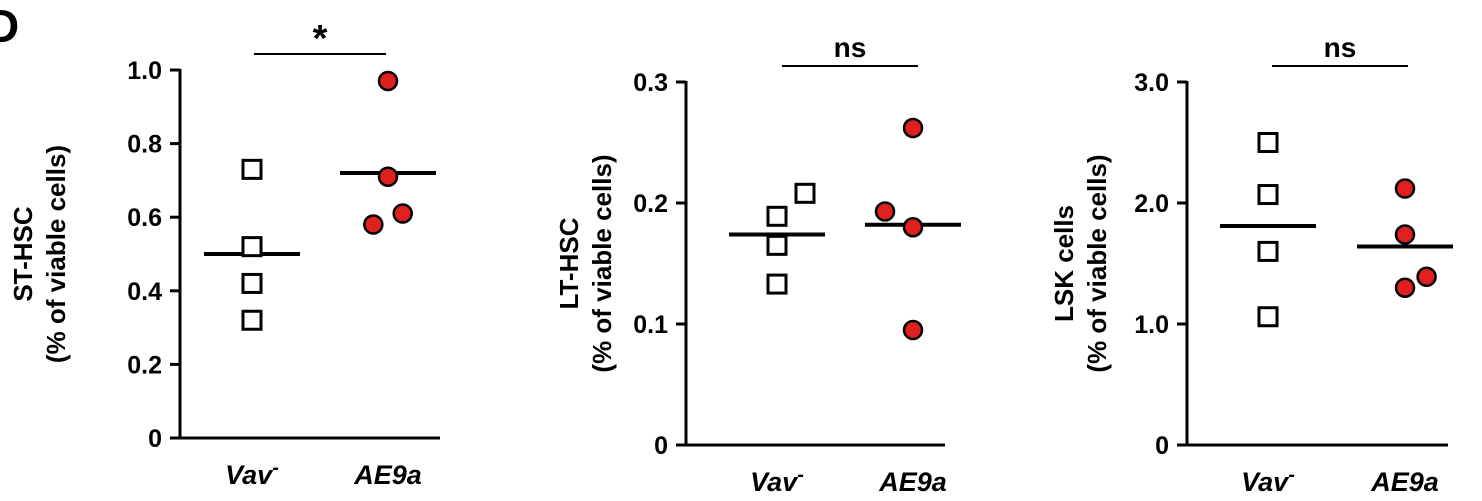 This screenshot has width=1482, height=501. I want to click on y-tick-label: 0.6, so click(144, 218).